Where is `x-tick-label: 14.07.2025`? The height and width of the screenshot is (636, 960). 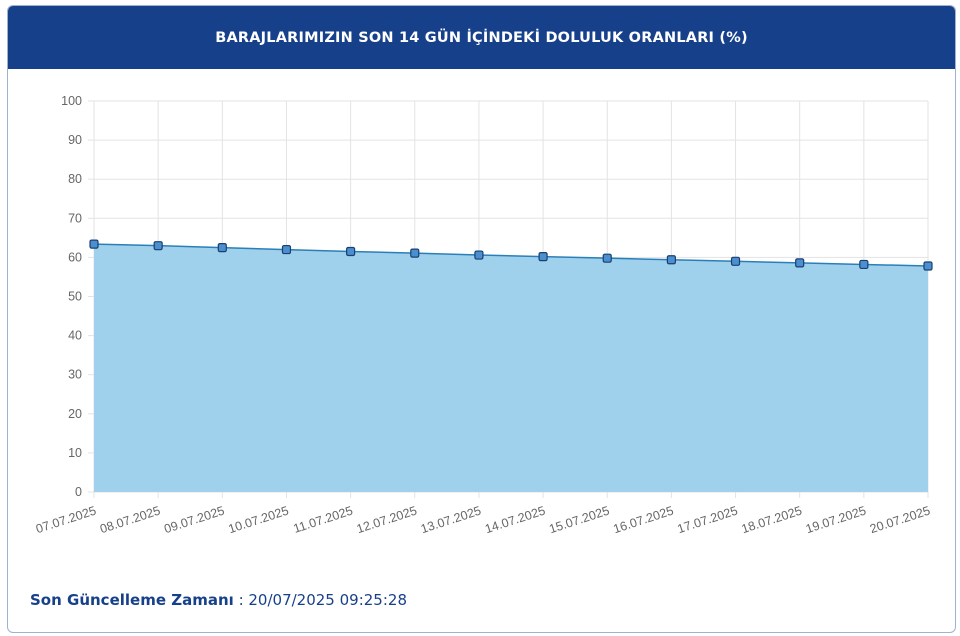
x-tick-label: 14.07.2025 is located at coordinates (515, 520).